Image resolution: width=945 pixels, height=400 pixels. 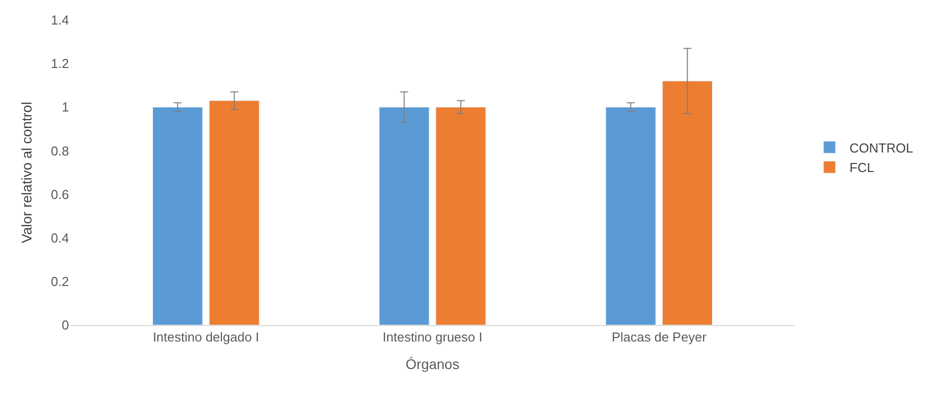 I want to click on y-tick-label: 0.8, so click(x=59, y=150).